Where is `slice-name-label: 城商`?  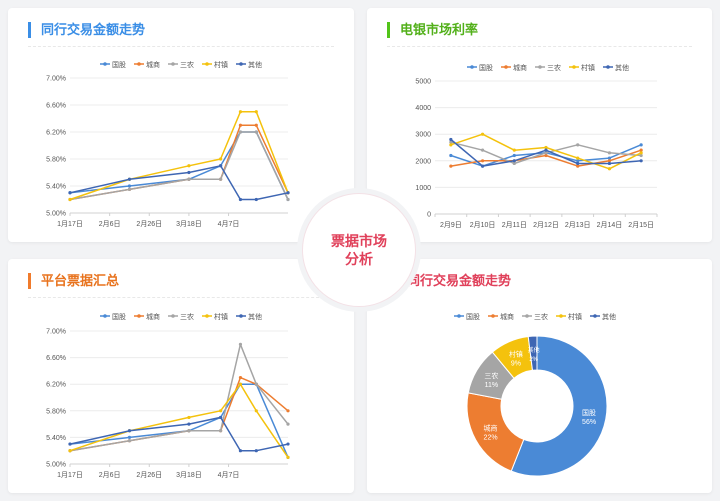 slice-name-label: 城商 is located at coordinates (491, 428).